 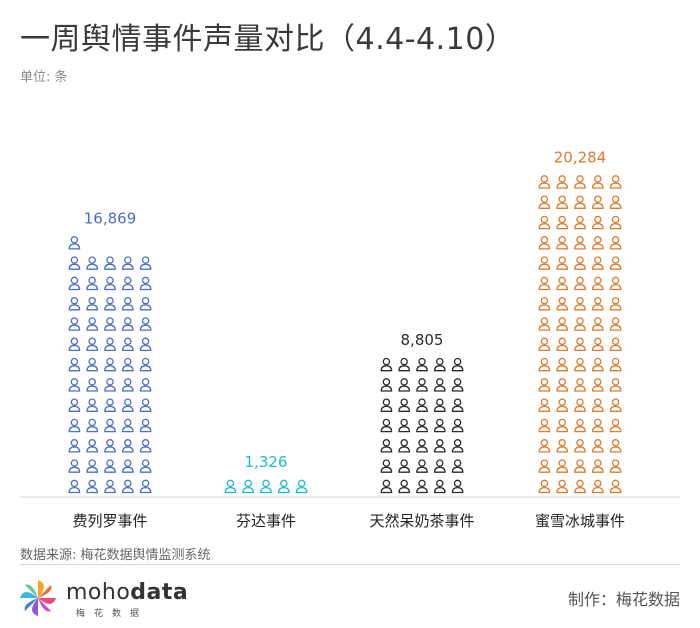 What do you see at coordinates (112, 614) in the screenshot?
I see `logo-subtitle: 梅花数据` at bounding box center [112, 614].